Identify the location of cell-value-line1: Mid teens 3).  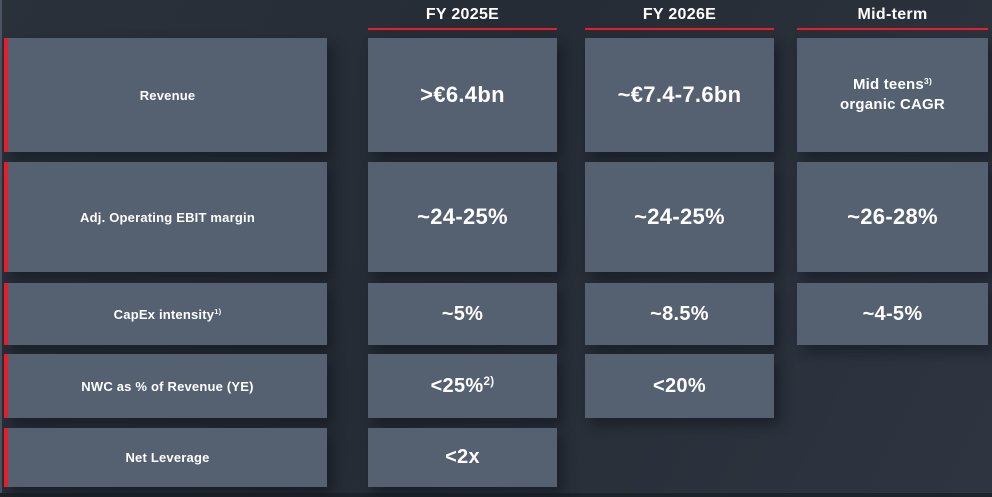
(892, 84).